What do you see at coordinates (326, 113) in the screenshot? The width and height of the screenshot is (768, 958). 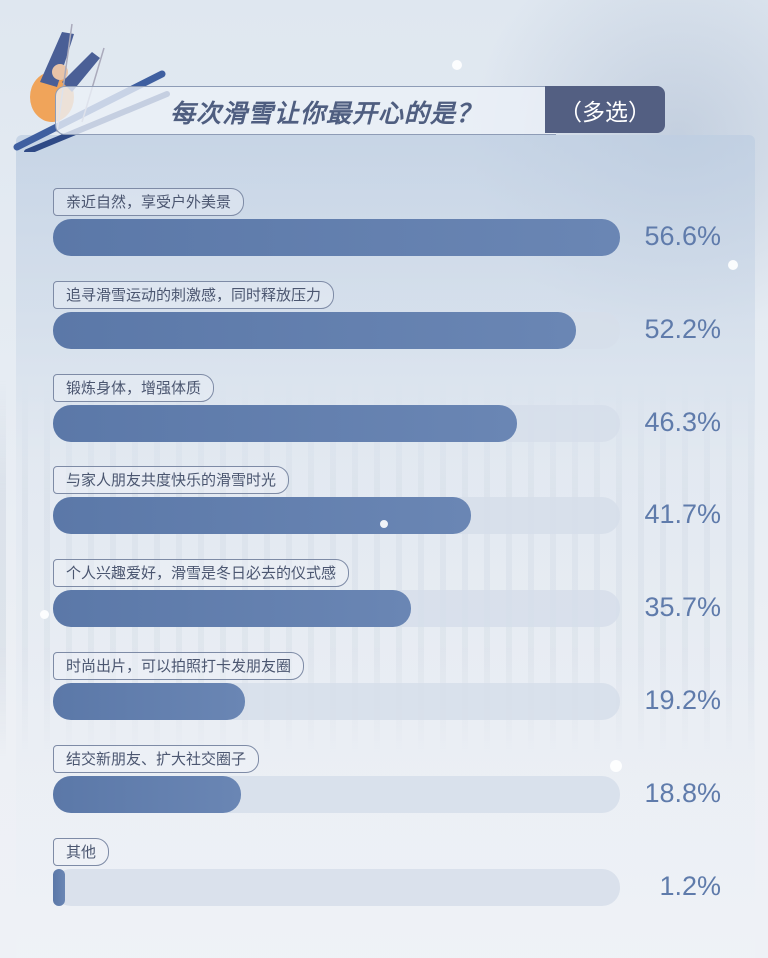 I see `chart-title: 每次滑雪让你最开心的是？` at bounding box center [326, 113].